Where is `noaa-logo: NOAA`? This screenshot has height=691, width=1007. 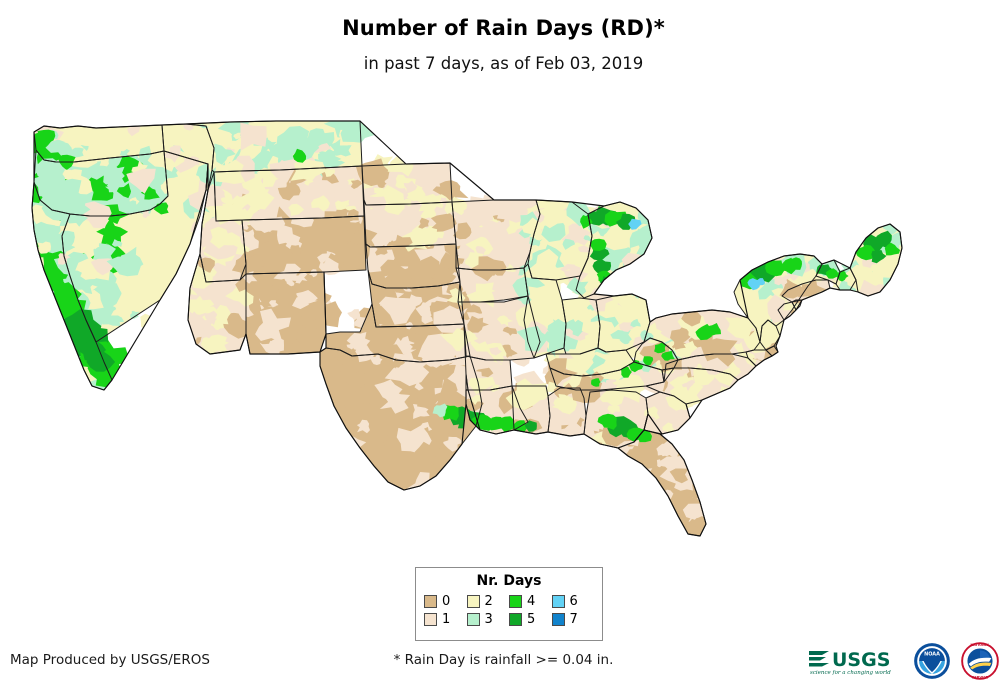
noaa-logo: NOAA is located at coordinates (932, 661).